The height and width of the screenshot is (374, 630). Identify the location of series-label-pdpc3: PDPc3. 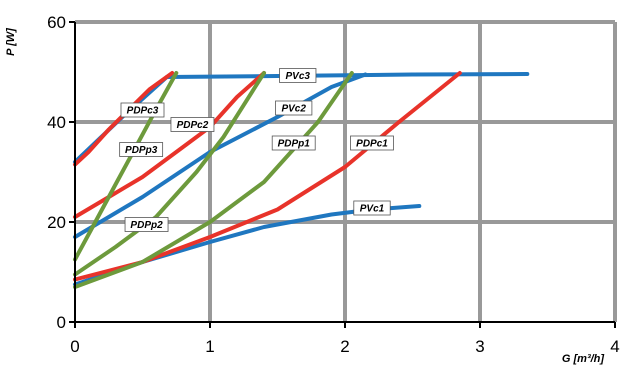
(142, 110).